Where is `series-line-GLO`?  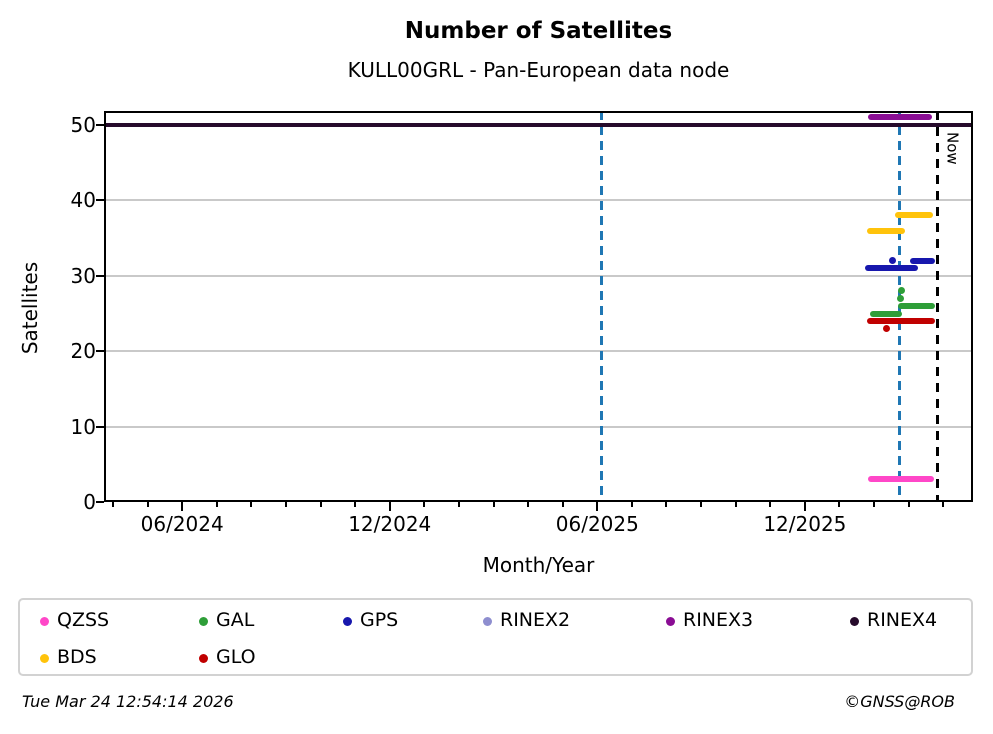
series-line-GLO is located at coordinates (900, 321).